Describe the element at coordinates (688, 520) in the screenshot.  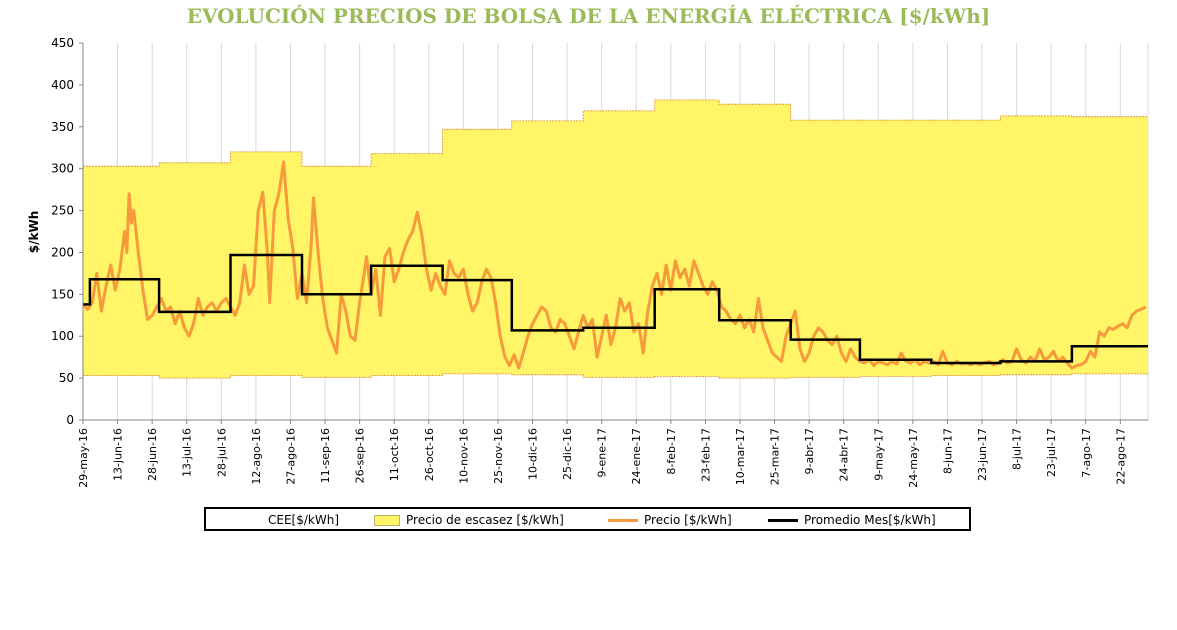
I see `legend-label: Precio [$/kWh]` at that location.